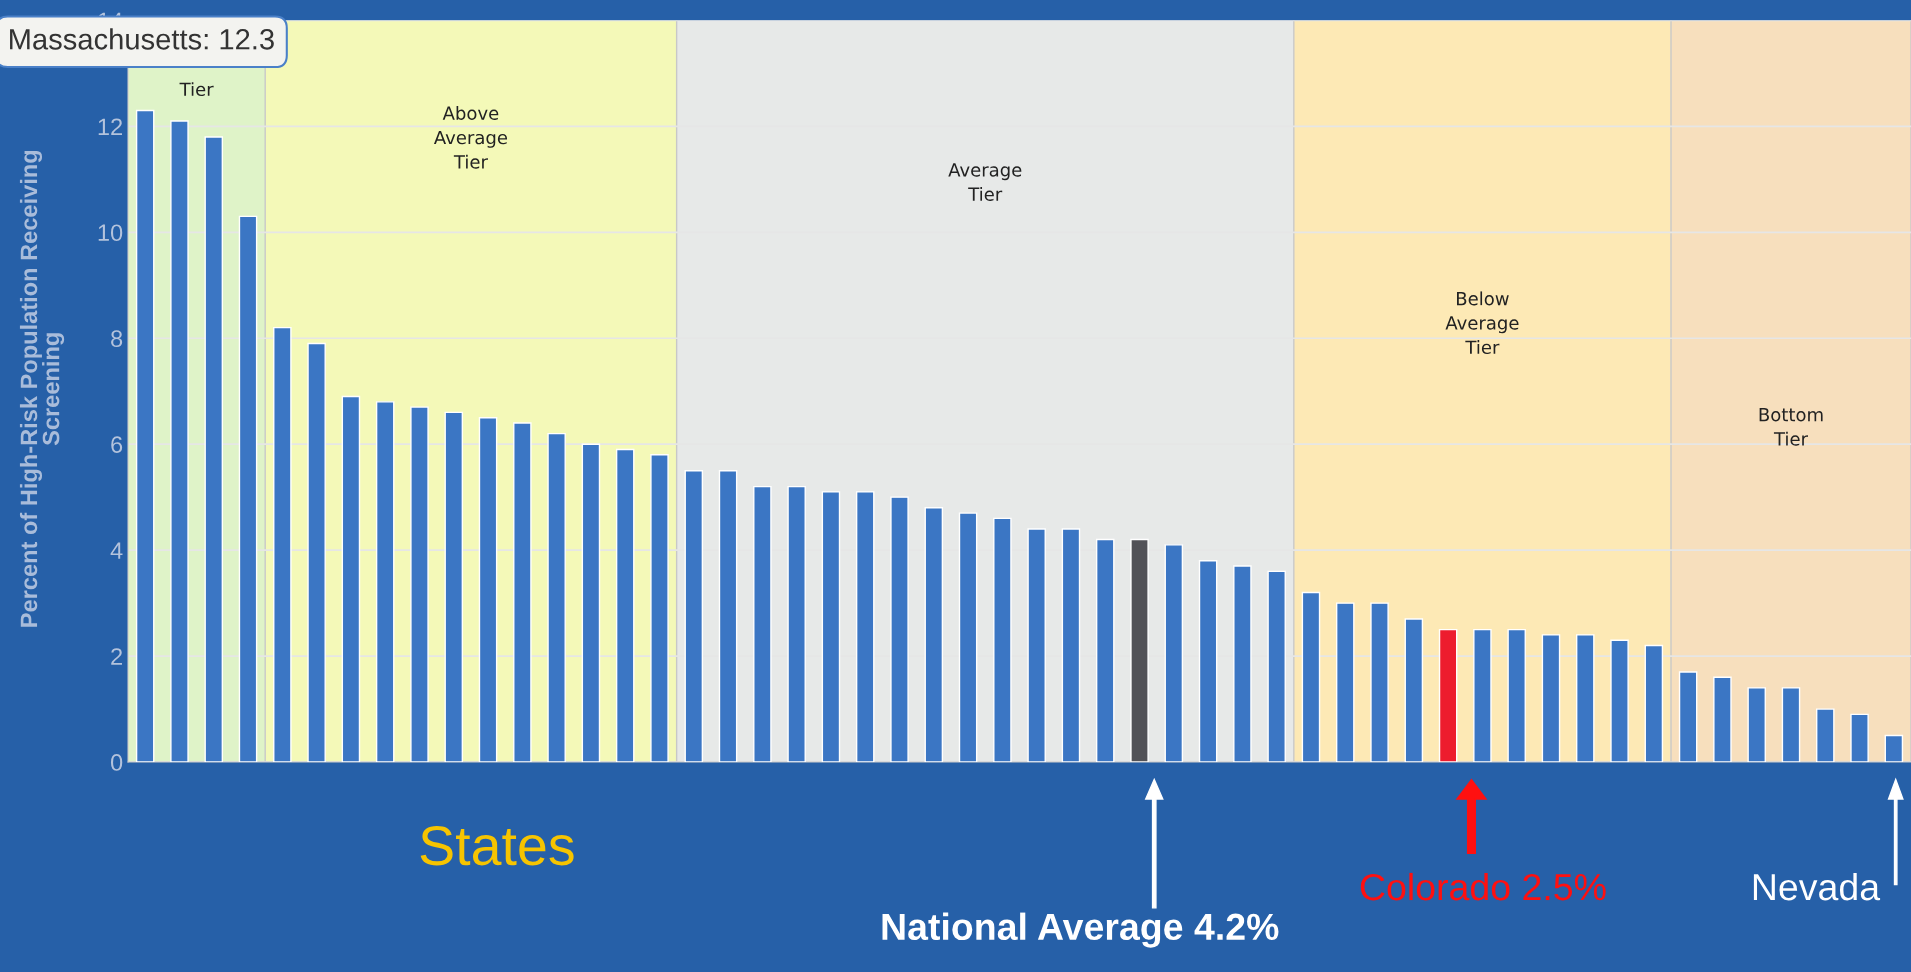  What do you see at coordinates (497, 846) in the screenshot?
I see `x-axis-title: States` at bounding box center [497, 846].